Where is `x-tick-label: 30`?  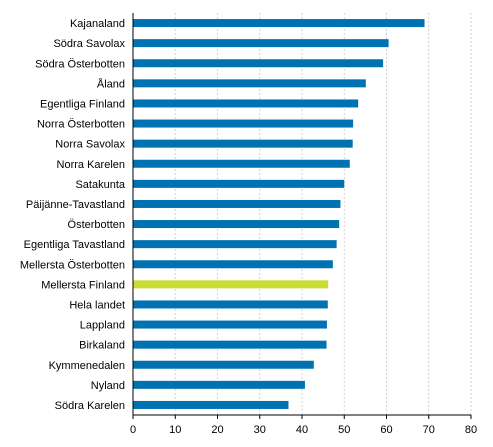
x-tick-label: 30 is located at coordinates (260, 430).